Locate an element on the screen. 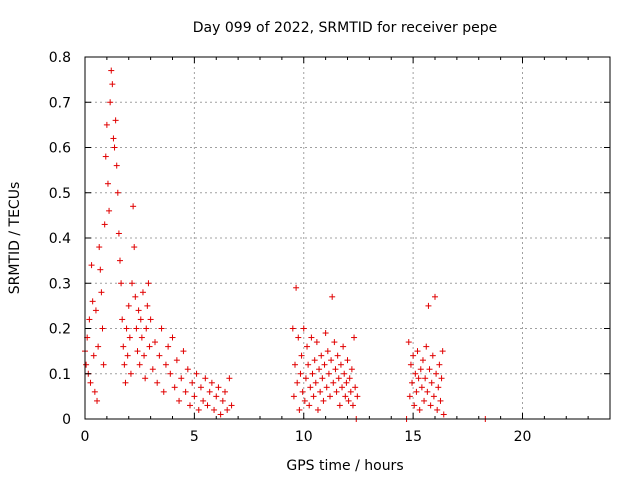 This screenshot has width=640, height=480. y-axis-label: SRMTID / TECUs is located at coordinates (15, 238).